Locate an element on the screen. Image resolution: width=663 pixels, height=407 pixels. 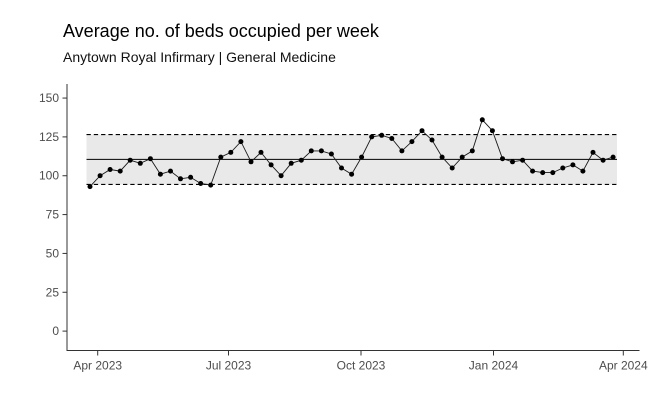
x-axis-tick-label: Jan 2024 is located at coordinates (494, 366).